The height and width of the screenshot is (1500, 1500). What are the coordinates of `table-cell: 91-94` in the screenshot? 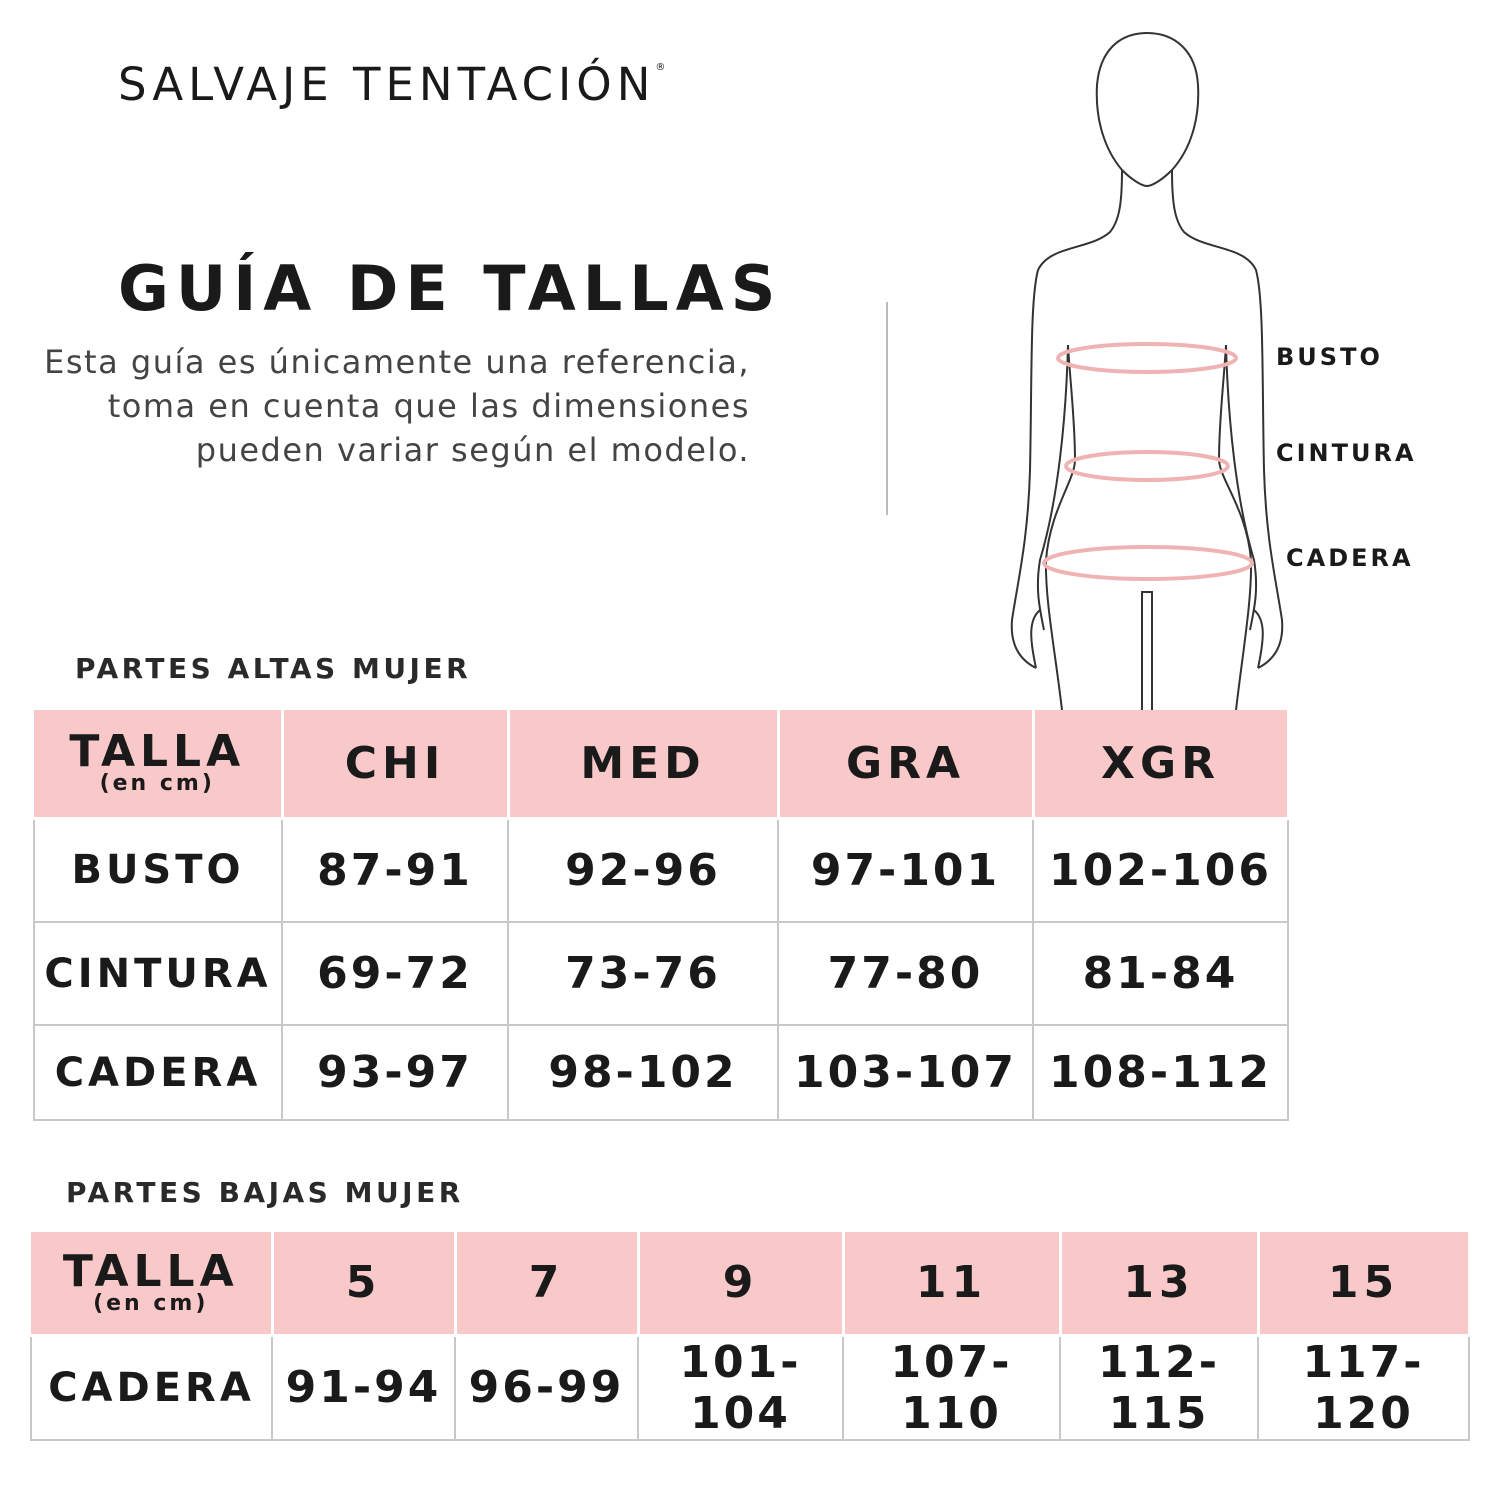 It's located at (363, 1387).